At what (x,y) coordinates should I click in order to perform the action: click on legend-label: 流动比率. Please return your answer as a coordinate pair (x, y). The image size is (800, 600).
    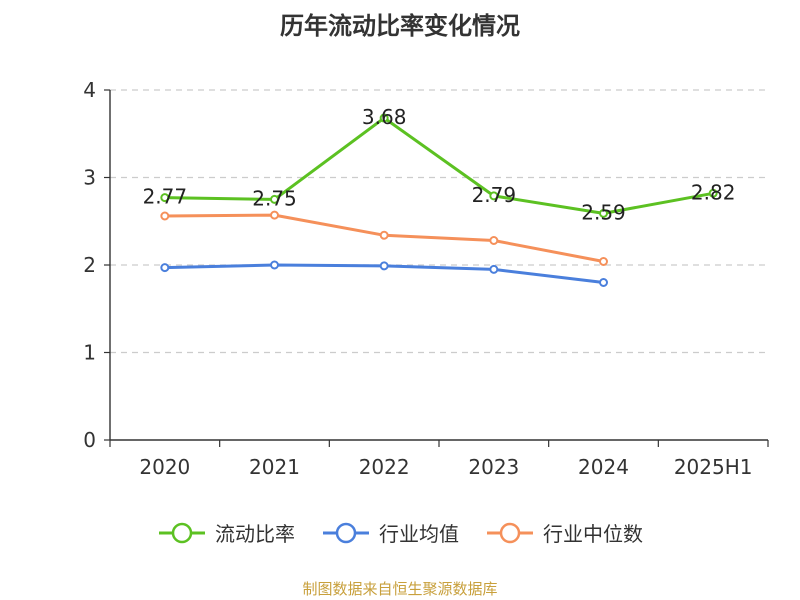
    Looking at the image, I should click on (255, 534).